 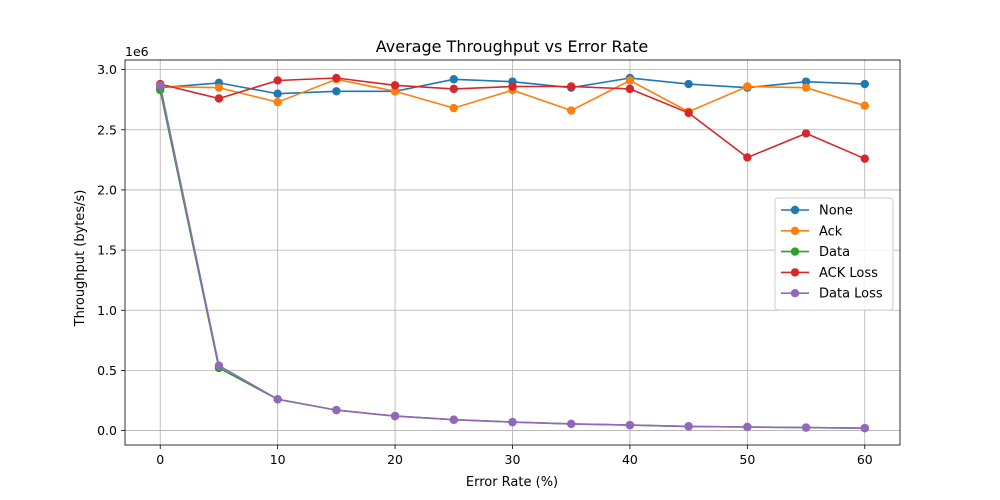 I want to click on x-tick-label: 10, so click(x=278, y=459).